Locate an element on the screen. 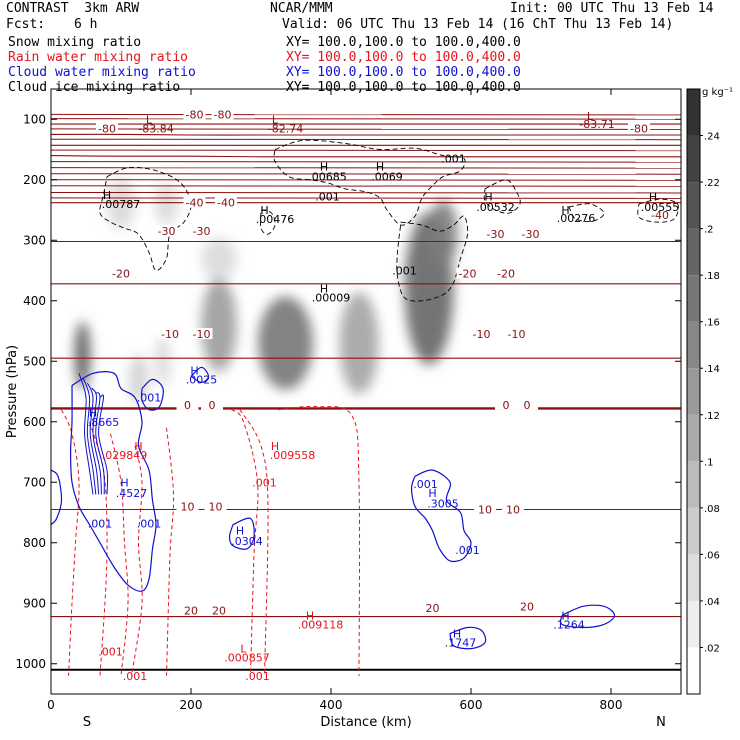 The height and width of the screenshot is (740, 740). extrema-label-46: H is located at coordinates (310, 615).